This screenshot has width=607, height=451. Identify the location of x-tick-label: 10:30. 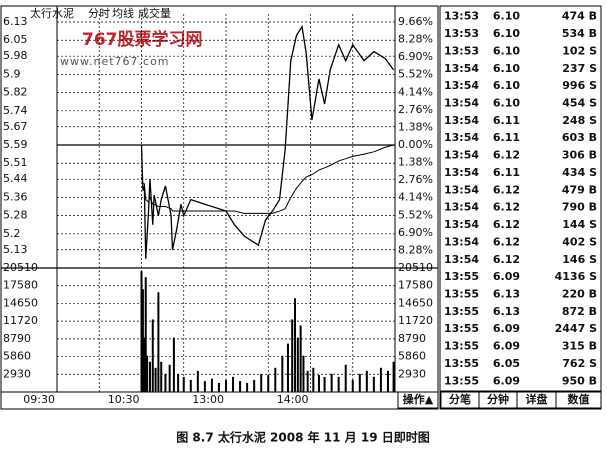
(124, 399).